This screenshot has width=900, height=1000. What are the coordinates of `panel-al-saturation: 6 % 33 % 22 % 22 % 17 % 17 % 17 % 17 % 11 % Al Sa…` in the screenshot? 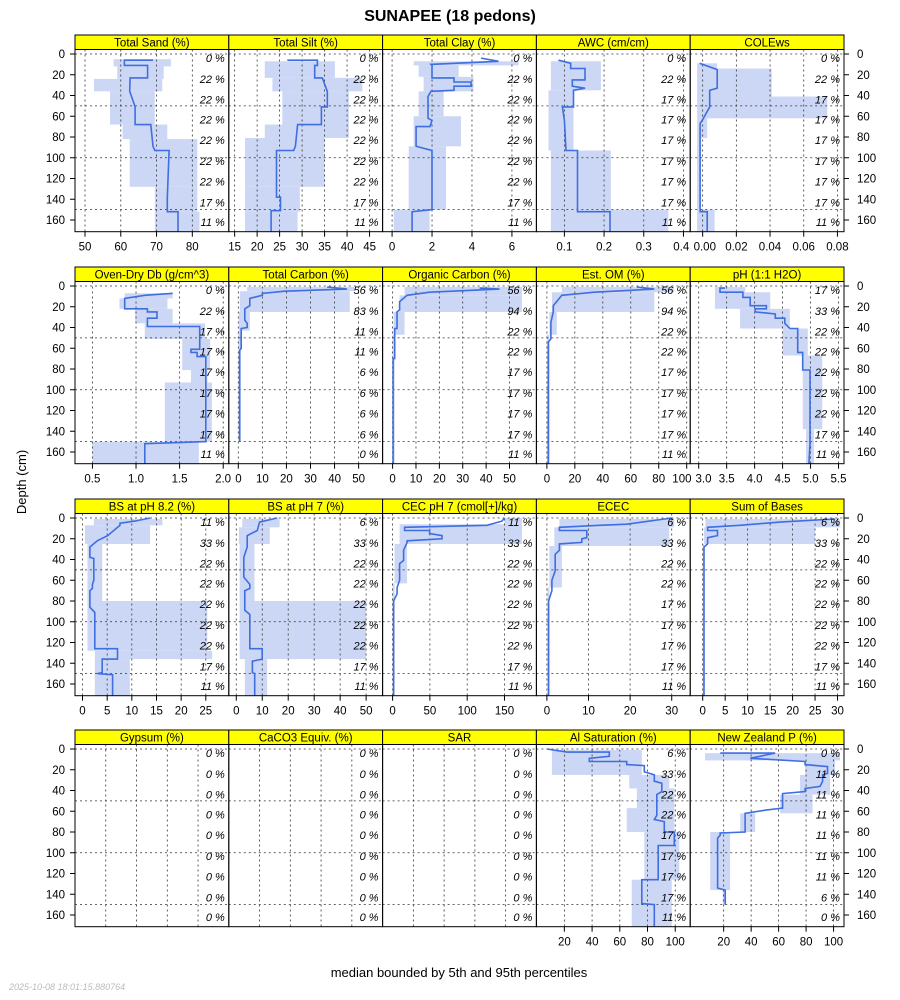 It's located at (613, 839).